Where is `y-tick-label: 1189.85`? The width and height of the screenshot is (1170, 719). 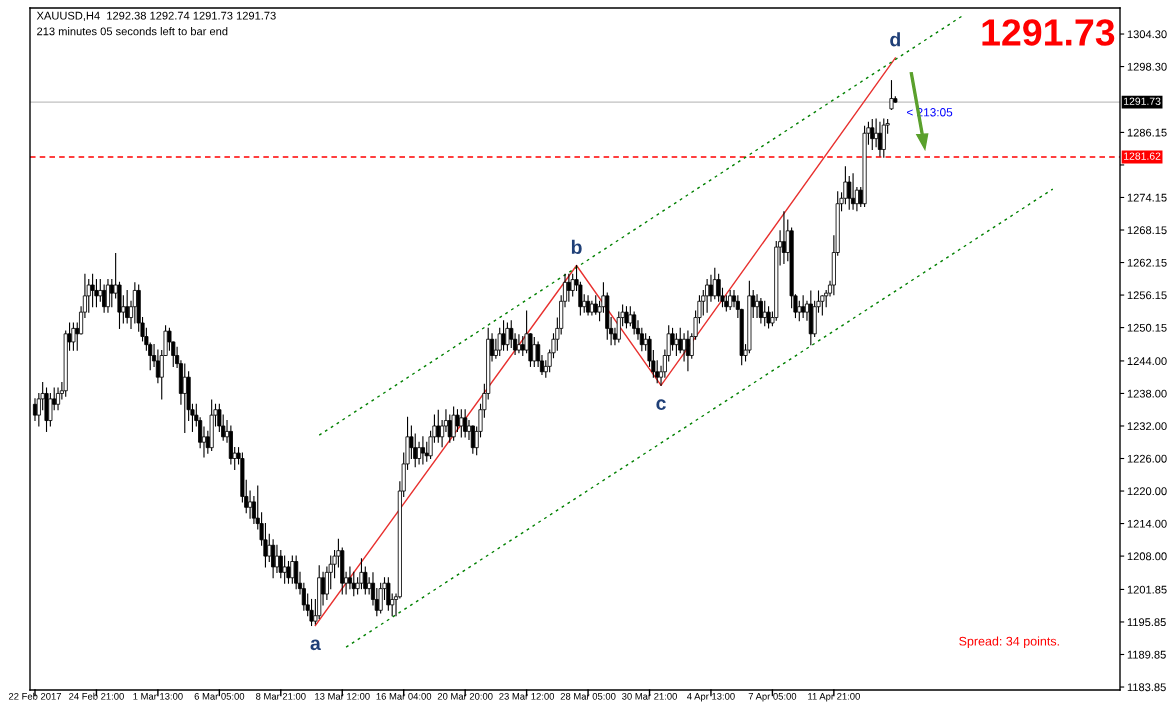
y-tick-label: 1189.85 is located at coordinates (1146, 654).